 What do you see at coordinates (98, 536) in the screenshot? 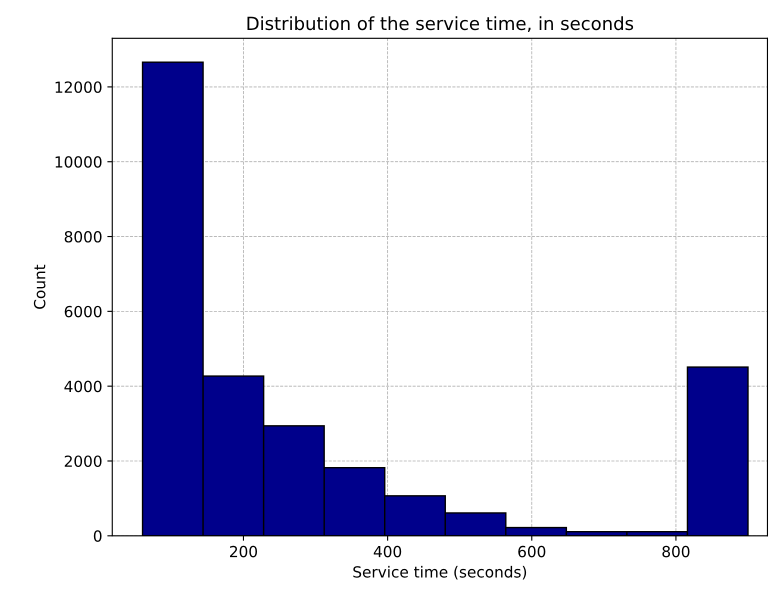
I see `y-tick-label: 0` at bounding box center [98, 536].